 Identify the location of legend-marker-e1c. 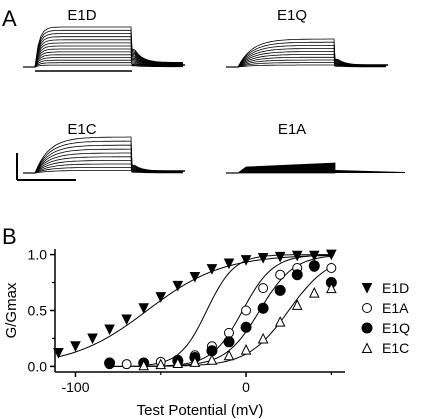
(367, 347).